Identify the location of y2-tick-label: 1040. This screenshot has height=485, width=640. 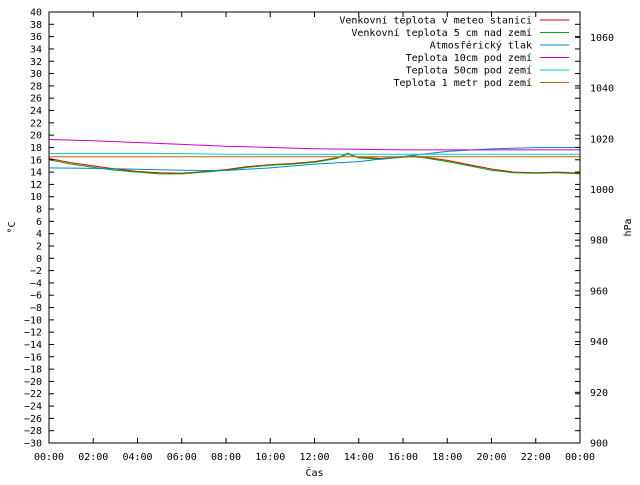
(602, 89).